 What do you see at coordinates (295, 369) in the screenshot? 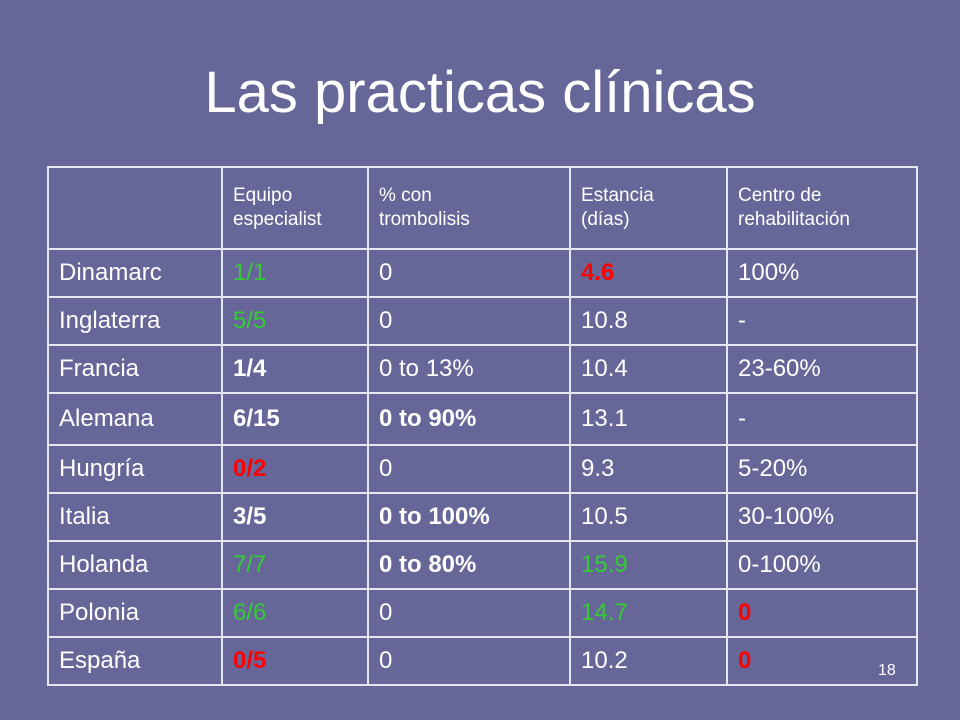
I see `table-cell: 1/4` at bounding box center [295, 369].